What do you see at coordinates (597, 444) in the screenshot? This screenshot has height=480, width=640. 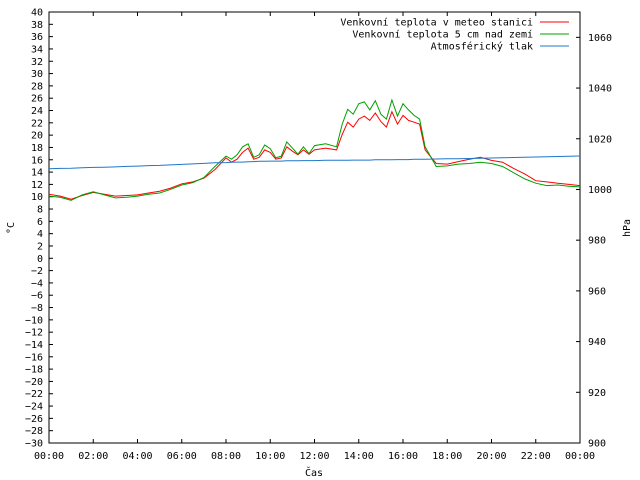 I see `right-y-tick-label: 900` at bounding box center [597, 444].